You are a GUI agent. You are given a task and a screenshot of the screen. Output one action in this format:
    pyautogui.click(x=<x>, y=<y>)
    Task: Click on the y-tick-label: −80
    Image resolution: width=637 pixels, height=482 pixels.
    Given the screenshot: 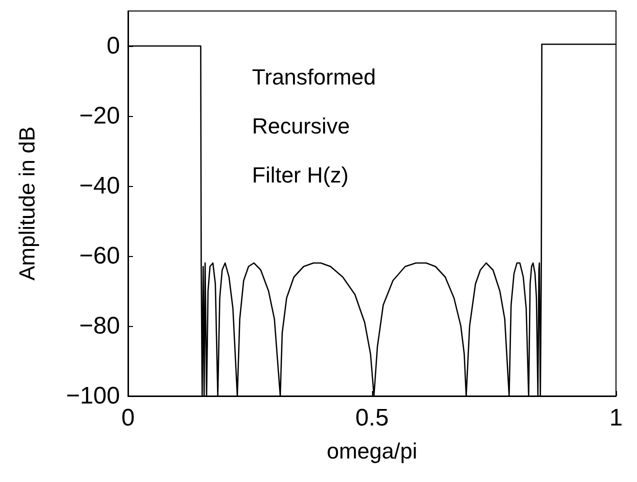 What is the action you would take?
    pyautogui.click(x=99, y=326)
    